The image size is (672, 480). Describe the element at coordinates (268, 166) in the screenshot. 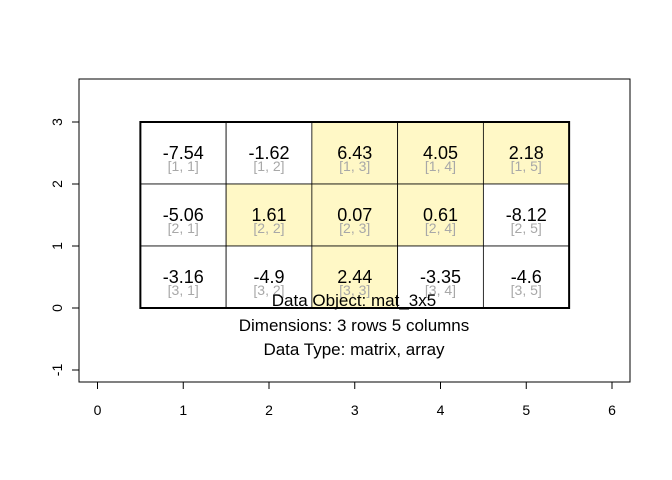

I see `cell-index-label: [1, 2]` at that location.